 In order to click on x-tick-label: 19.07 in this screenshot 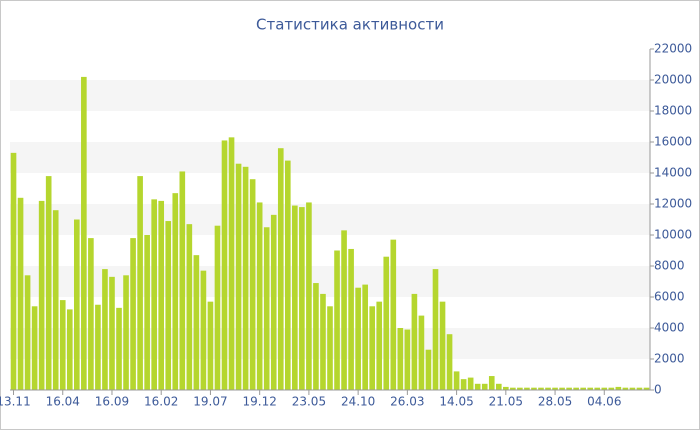, I will do `click(210, 402)`.